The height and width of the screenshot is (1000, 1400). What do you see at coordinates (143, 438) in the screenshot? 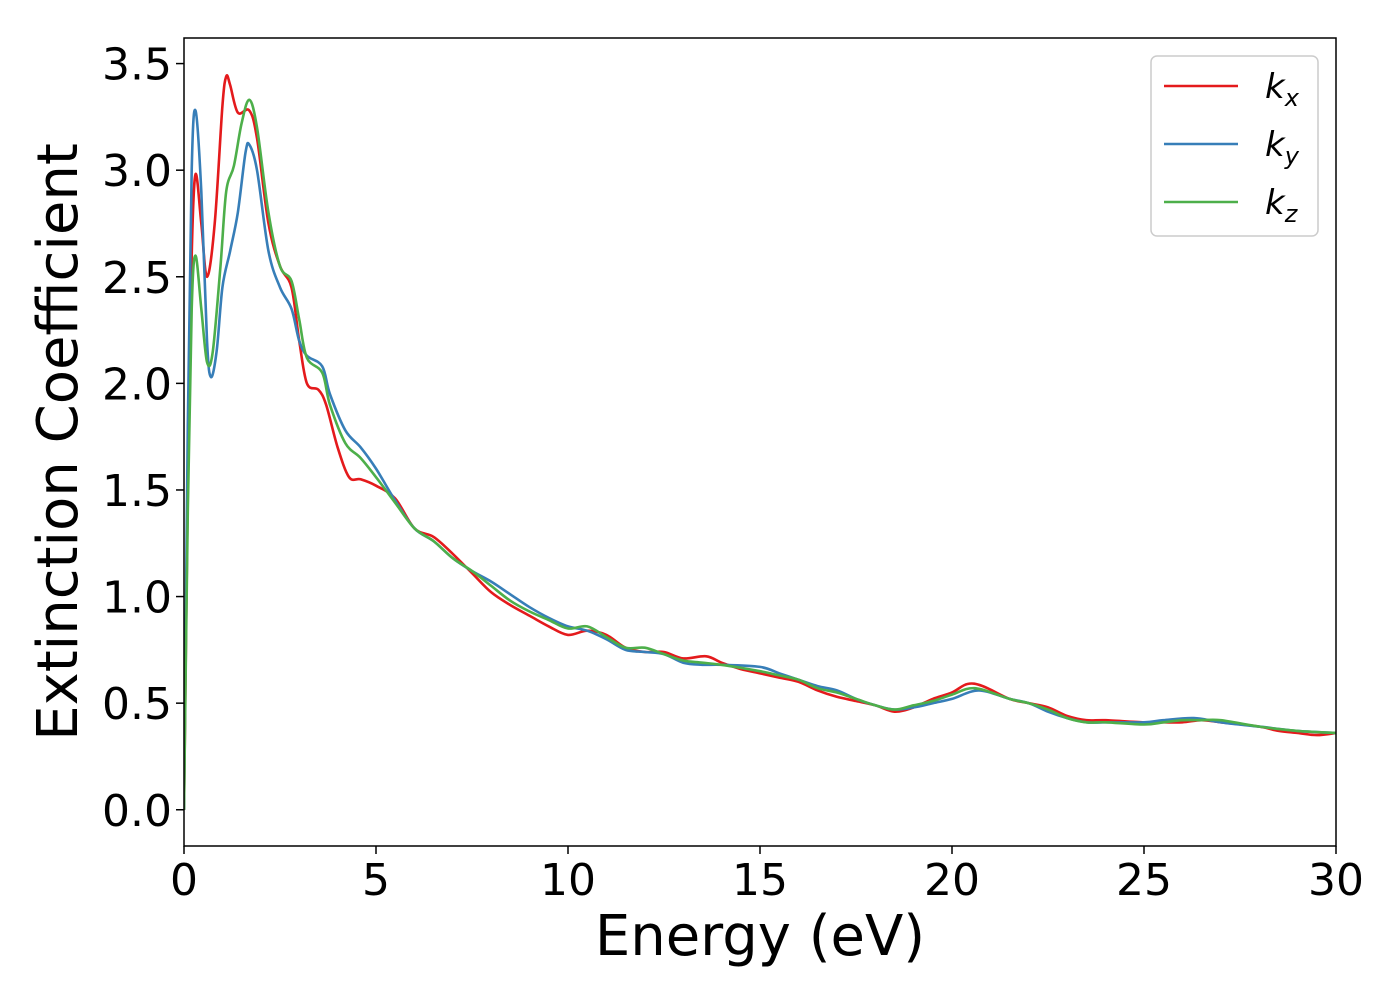
I see `y-axis: 0.0 0.5 1.0 1.5 2.0 2.5 3.0 3.5` at bounding box center [143, 438].